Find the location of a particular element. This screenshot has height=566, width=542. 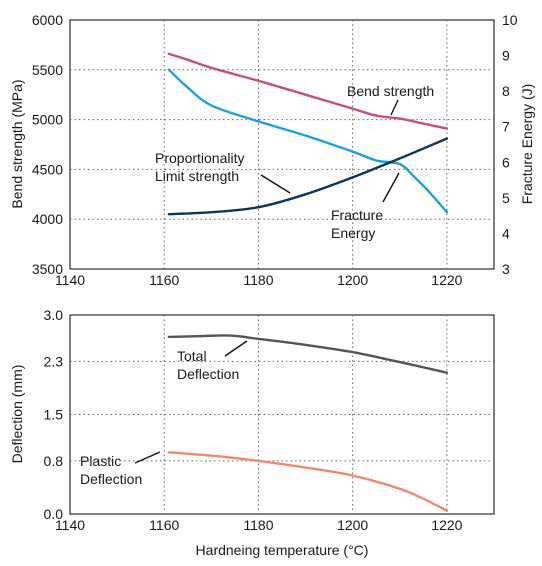

y-tick-label: 3.0 is located at coordinates (54, 315).